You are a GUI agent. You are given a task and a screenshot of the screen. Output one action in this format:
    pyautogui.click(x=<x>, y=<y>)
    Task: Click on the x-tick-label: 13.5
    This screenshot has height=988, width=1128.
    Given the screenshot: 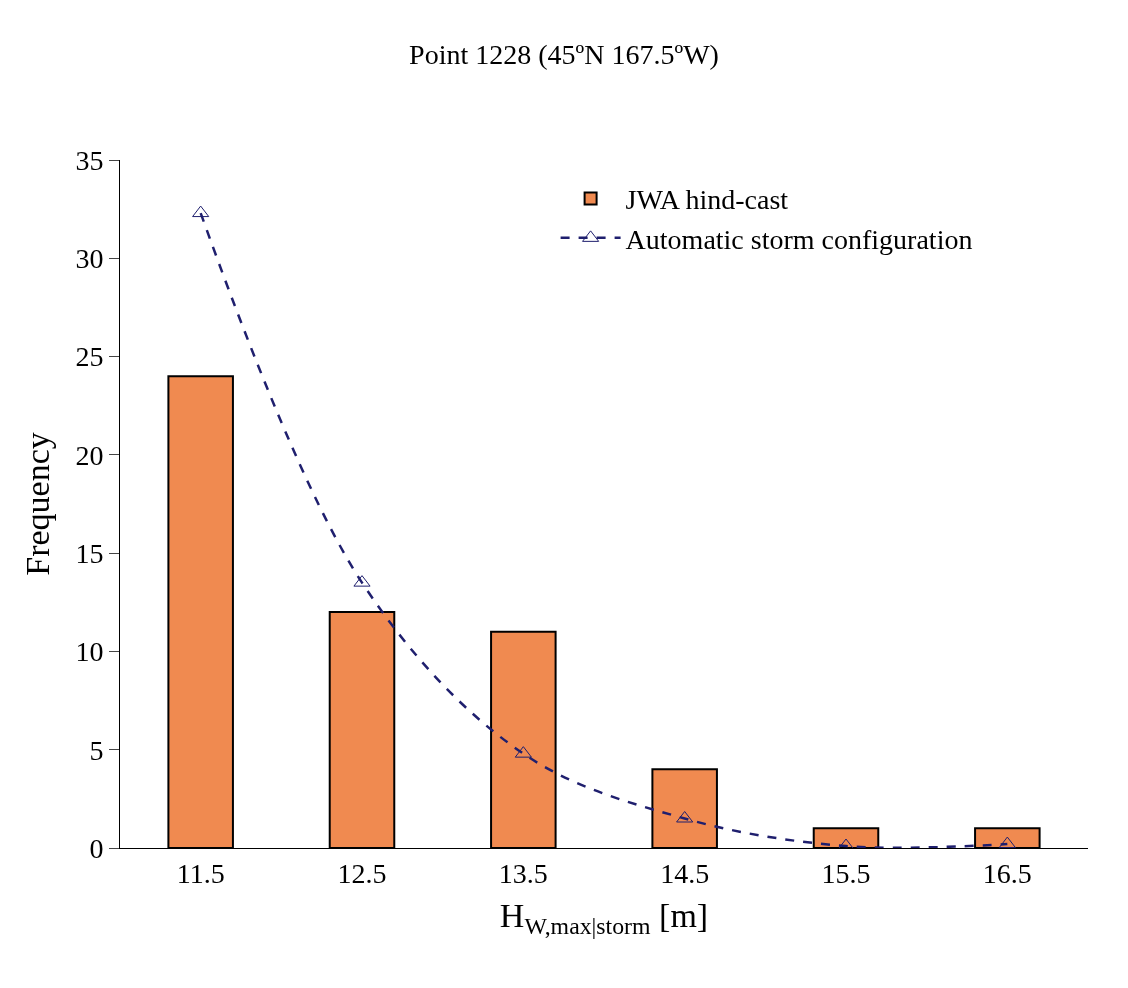 What is the action you would take?
    pyautogui.click(x=523, y=873)
    